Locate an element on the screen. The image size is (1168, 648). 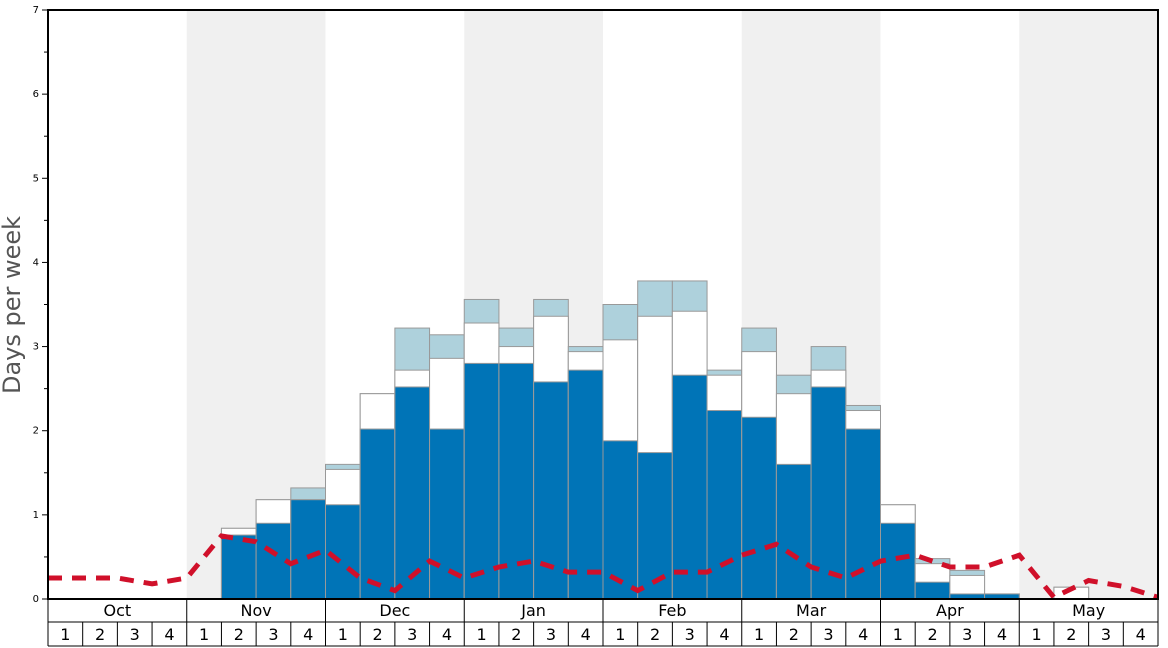
y-tick-label: 6 is located at coordinates (36, 94).